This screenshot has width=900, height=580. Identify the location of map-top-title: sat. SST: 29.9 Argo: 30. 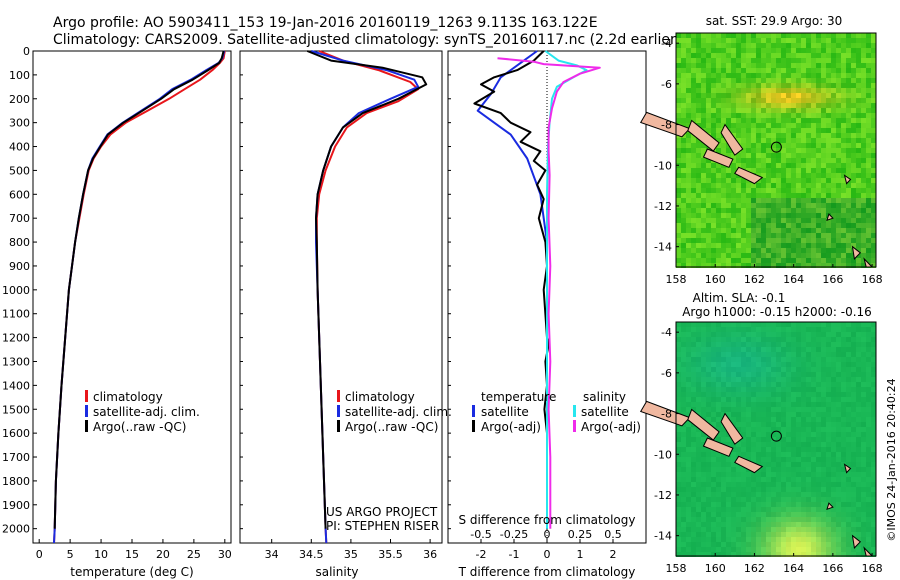
(774, 21).